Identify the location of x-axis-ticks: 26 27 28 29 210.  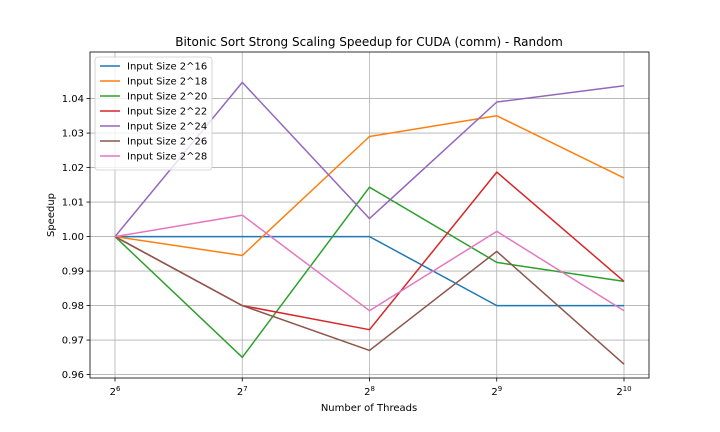
(371, 388).